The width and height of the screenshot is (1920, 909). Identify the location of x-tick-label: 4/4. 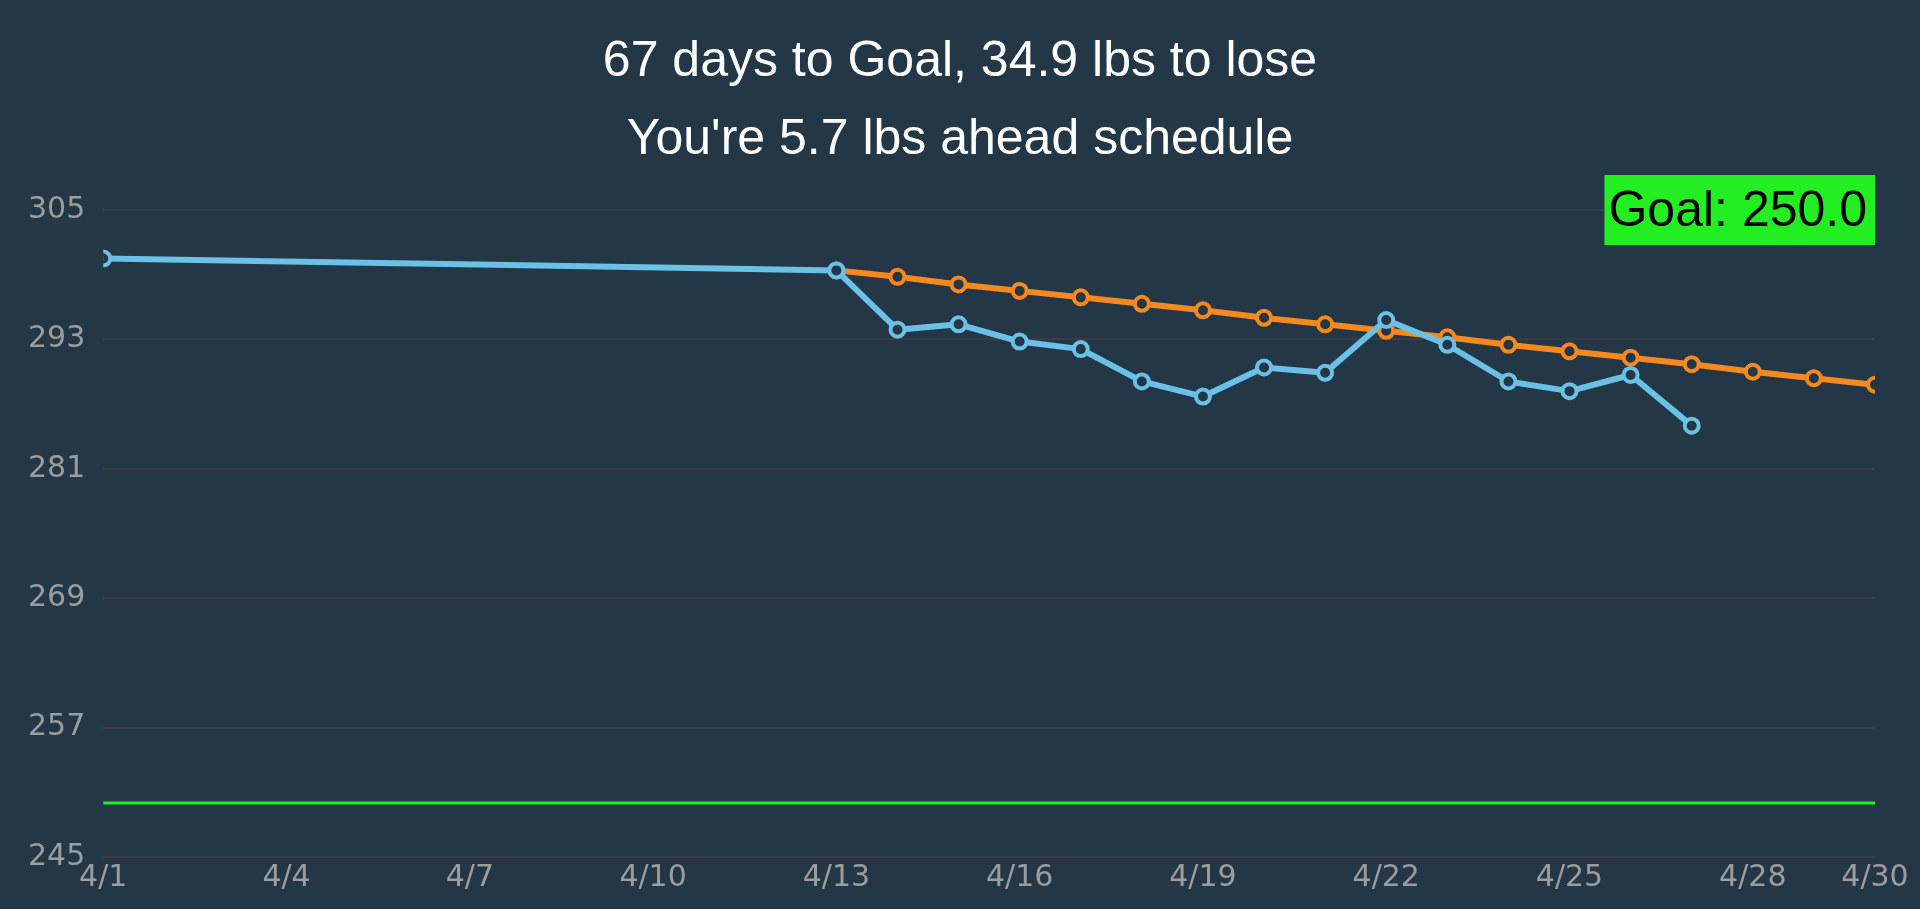
(286, 875).